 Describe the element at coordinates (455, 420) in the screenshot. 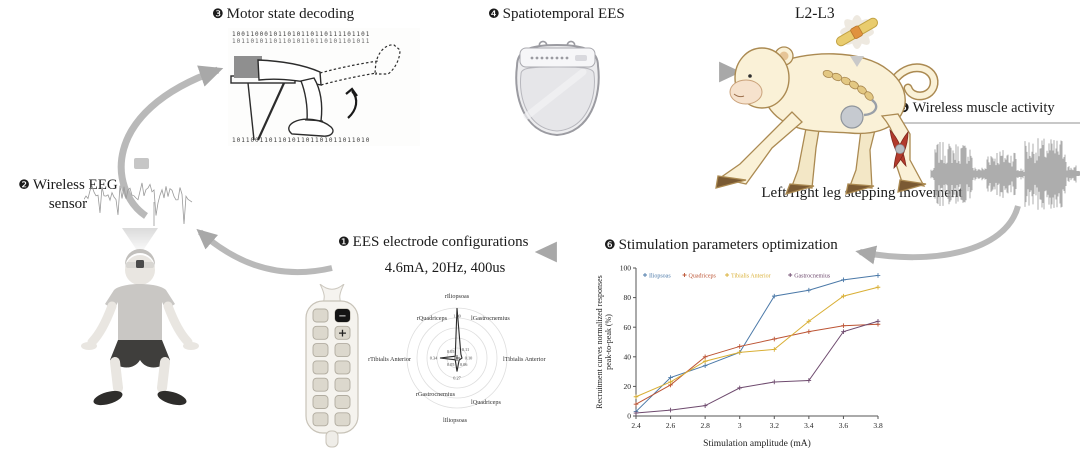

I see `radar-axis-label: lIliopsoas` at that location.